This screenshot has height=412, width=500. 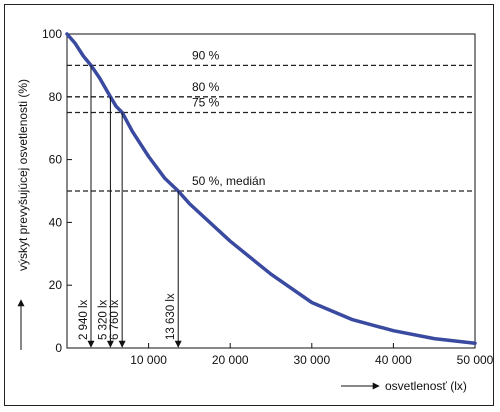 I want to click on drop-arrow-label: 5 320 lx, so click(x=103, y=319).